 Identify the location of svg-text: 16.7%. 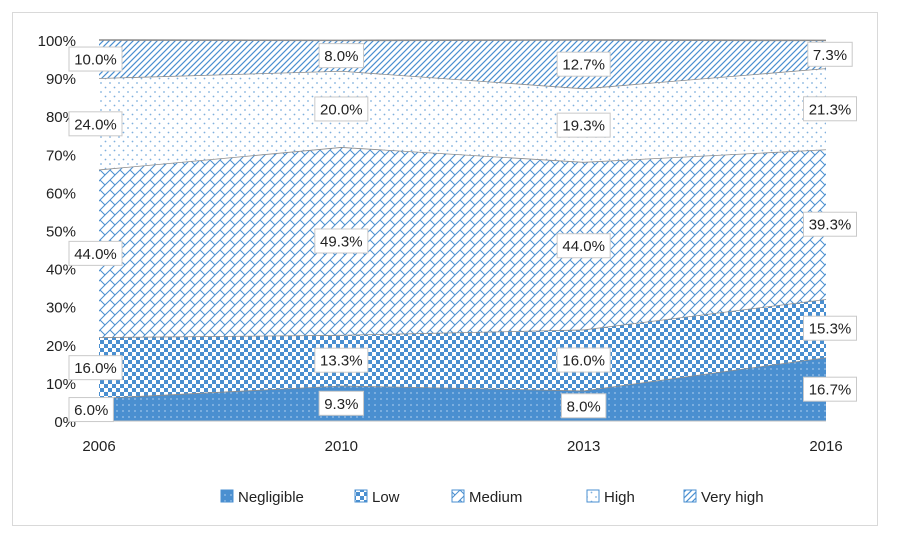
(830, 390).